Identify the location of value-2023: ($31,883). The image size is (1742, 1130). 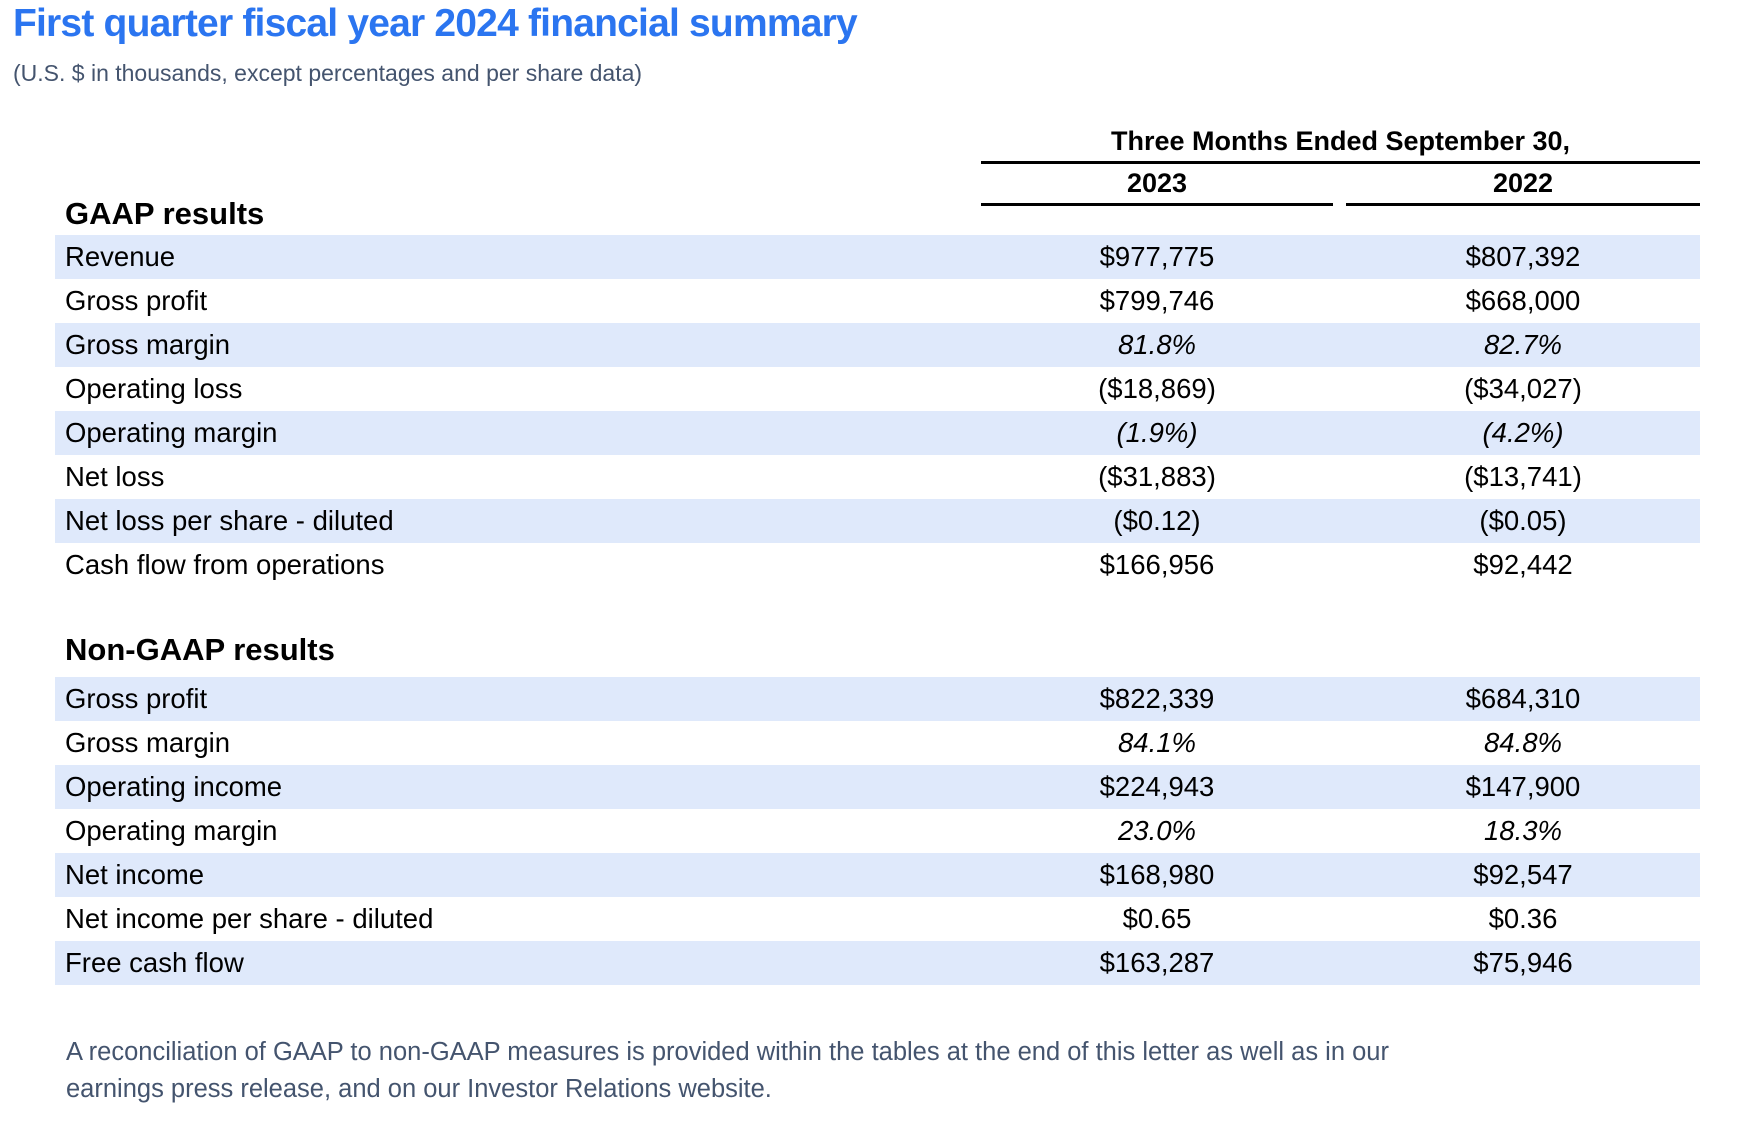
(1157, 476).